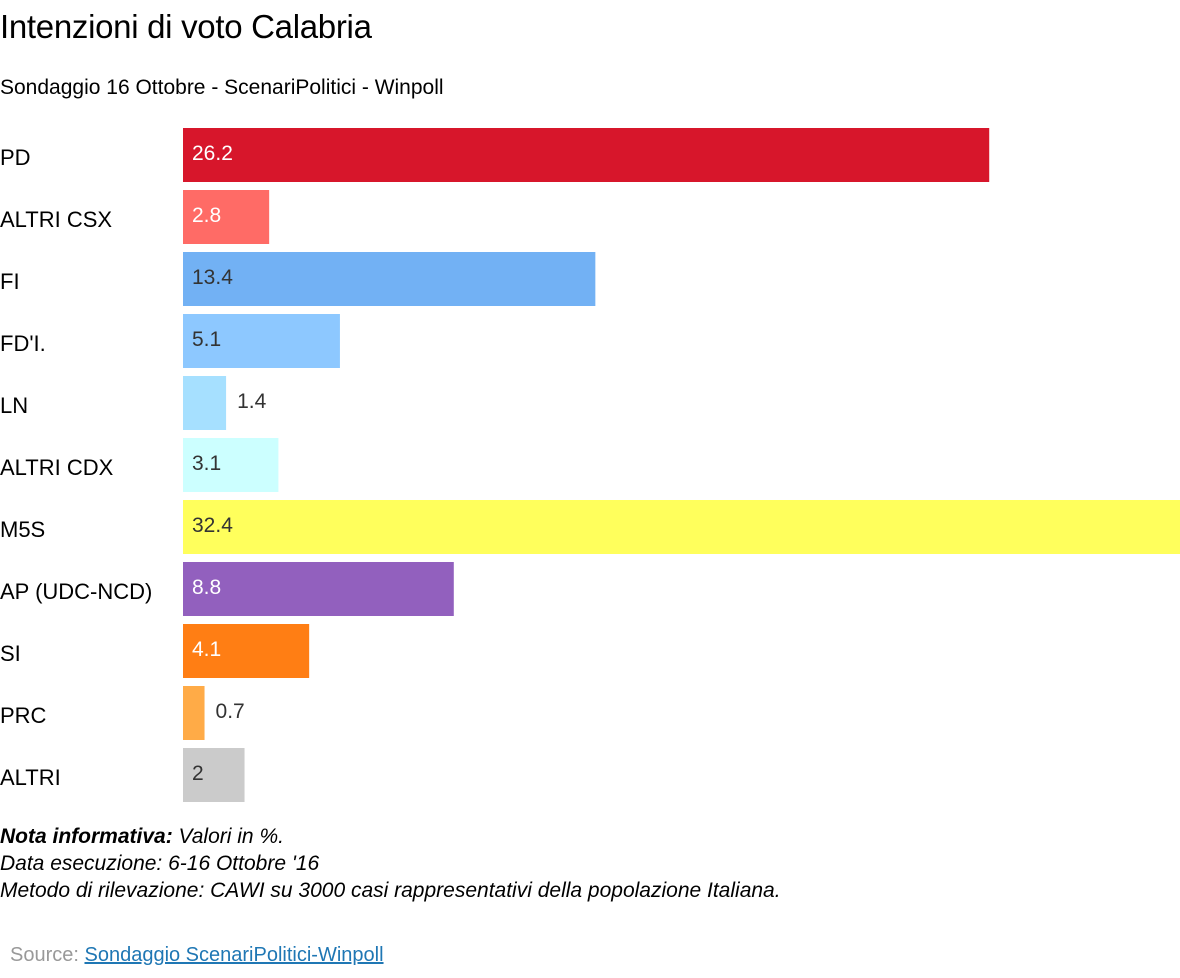  What do you see at coordinates (76, 591) in the screenshot?
I see `category-label: AP (UDC-NCD)` at bounding box center [76, 591].